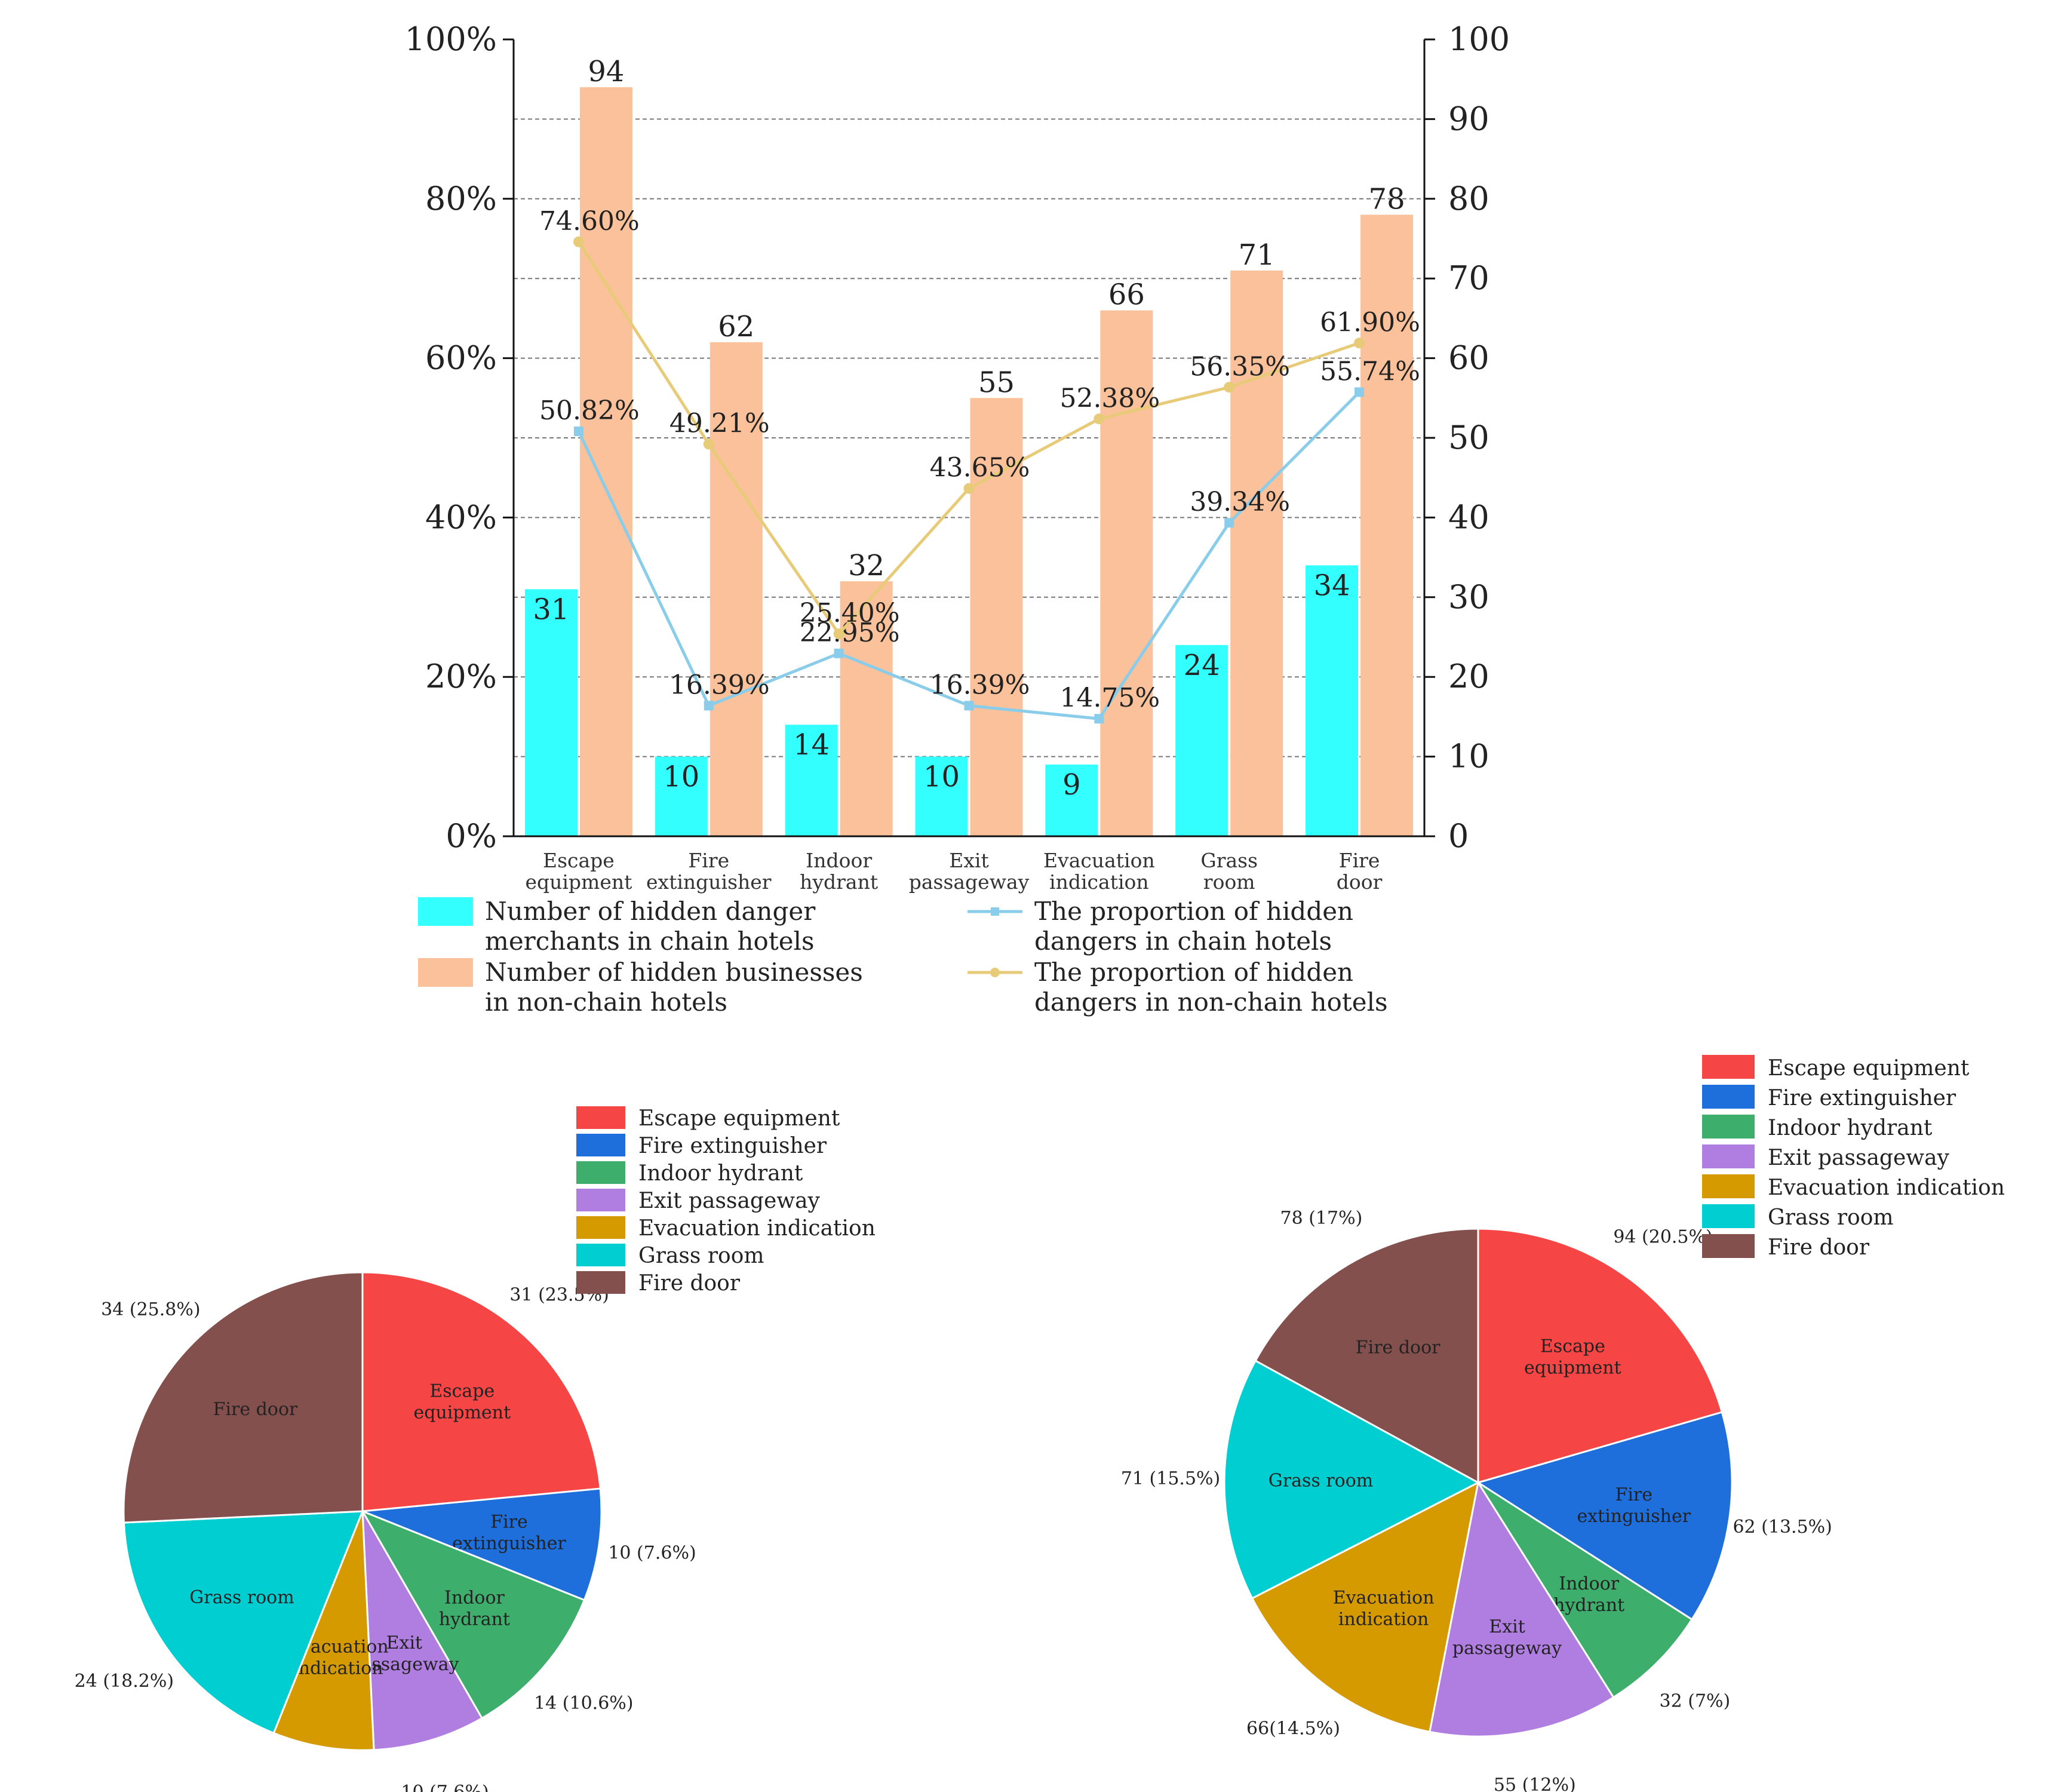 The width and height of the screenshot is (2061, 1792). I want to click on x-category-label: passageway, so click(970, 882).